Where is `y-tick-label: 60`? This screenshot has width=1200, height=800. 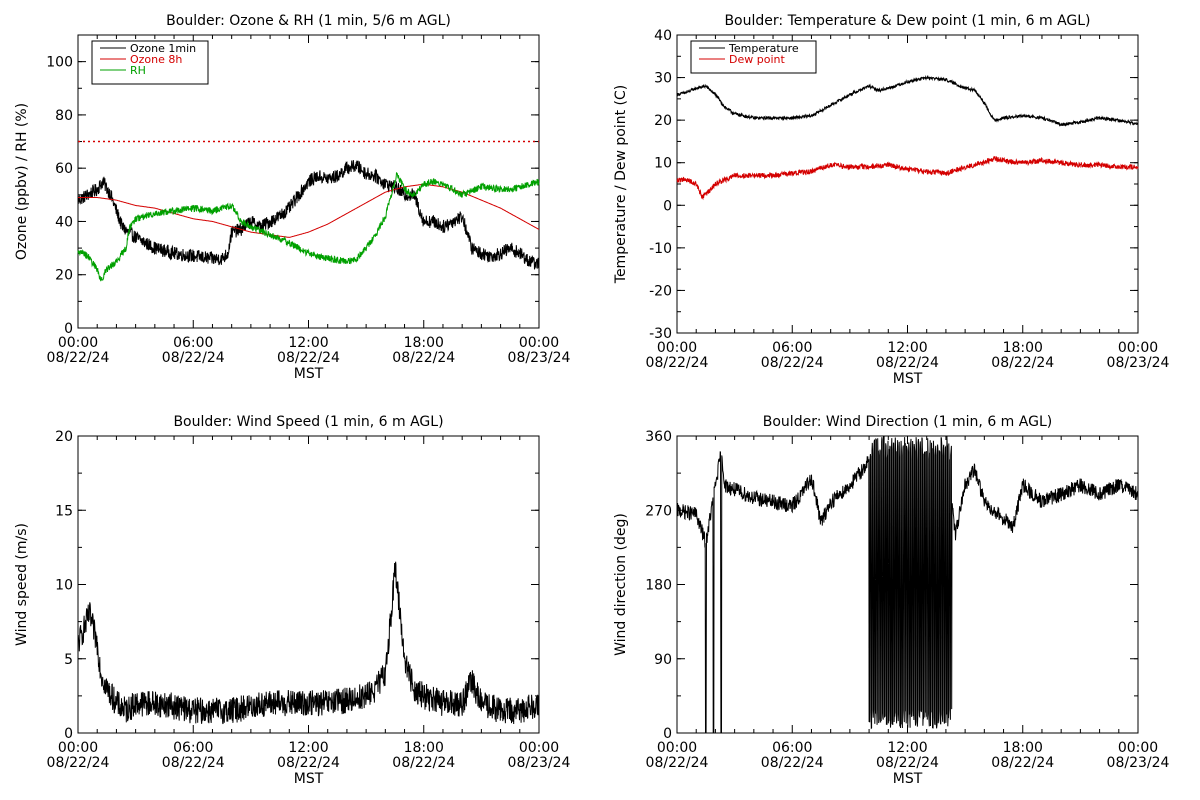
y-tick-label: 60 is located at coordinates (64, 169).